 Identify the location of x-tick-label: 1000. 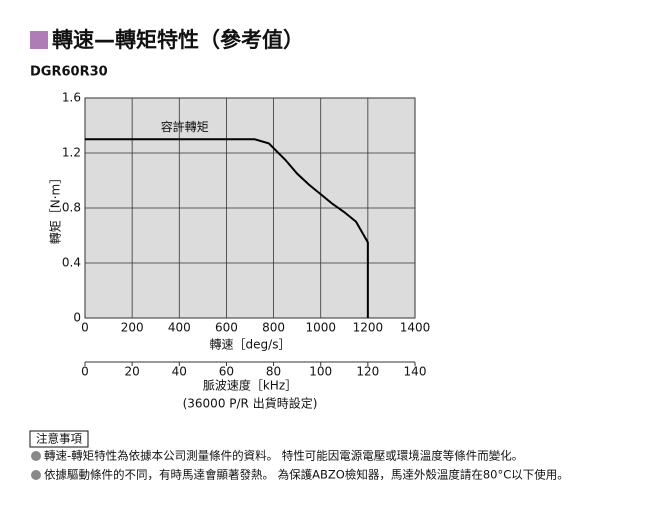
(320, 328).